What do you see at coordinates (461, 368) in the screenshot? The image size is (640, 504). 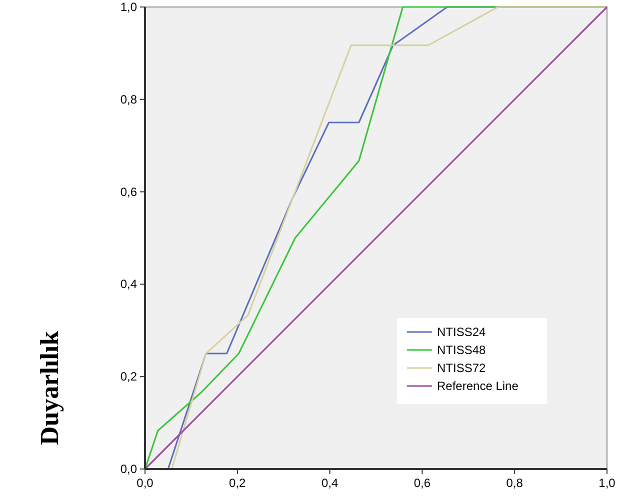 I see `legend-label: NTISS72` at bounding box center [461, 368].